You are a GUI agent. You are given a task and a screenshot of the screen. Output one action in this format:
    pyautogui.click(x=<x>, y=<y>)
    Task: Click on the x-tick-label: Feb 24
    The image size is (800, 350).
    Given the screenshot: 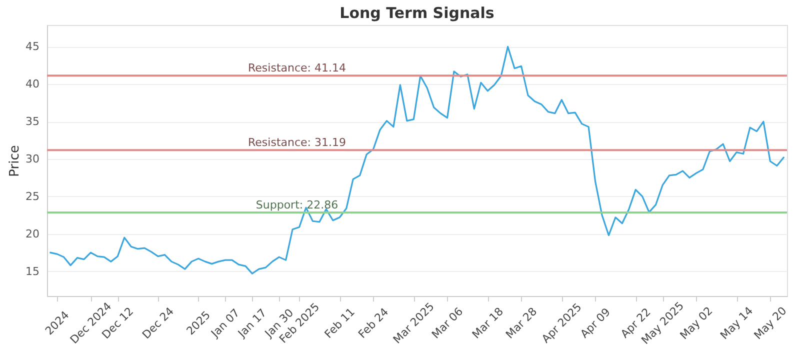 What is the action you would take?
    pyautogui.click(x=374, y=323)
    